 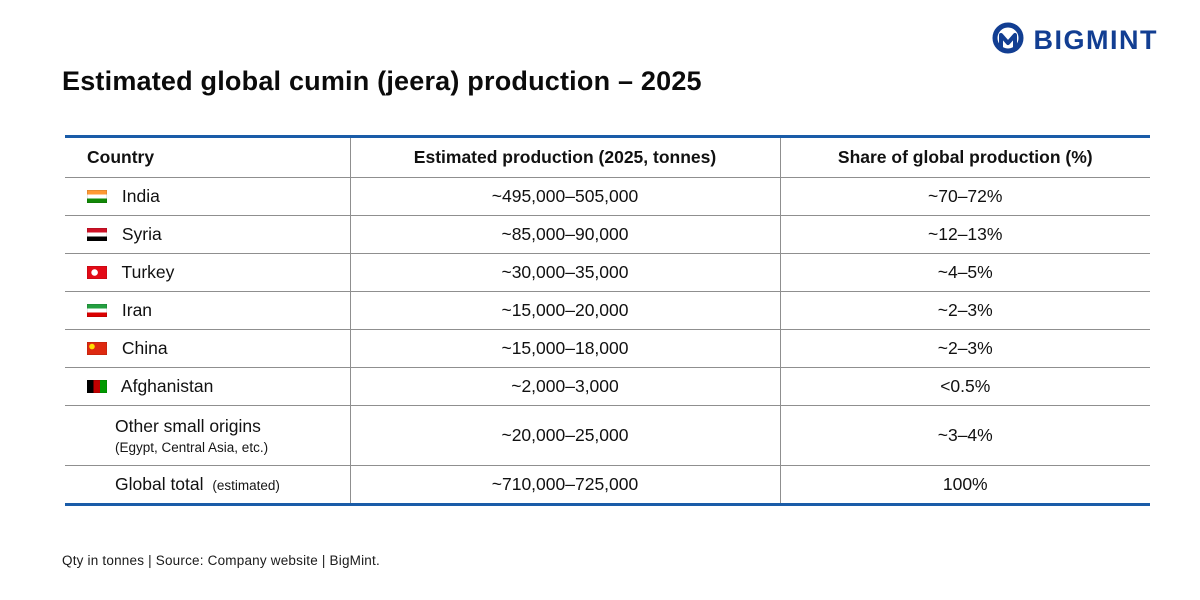 What do you see at coordinates (1007, 38) in the screenshot?
I see `bigmint-logo-icon` at bounding box center [1007, 38].